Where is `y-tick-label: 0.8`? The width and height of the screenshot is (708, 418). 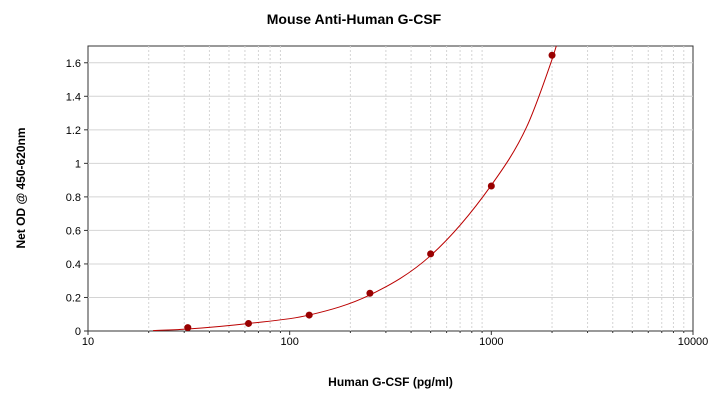 y-tick-label: 0.8 is located at coordinates (73, 198).